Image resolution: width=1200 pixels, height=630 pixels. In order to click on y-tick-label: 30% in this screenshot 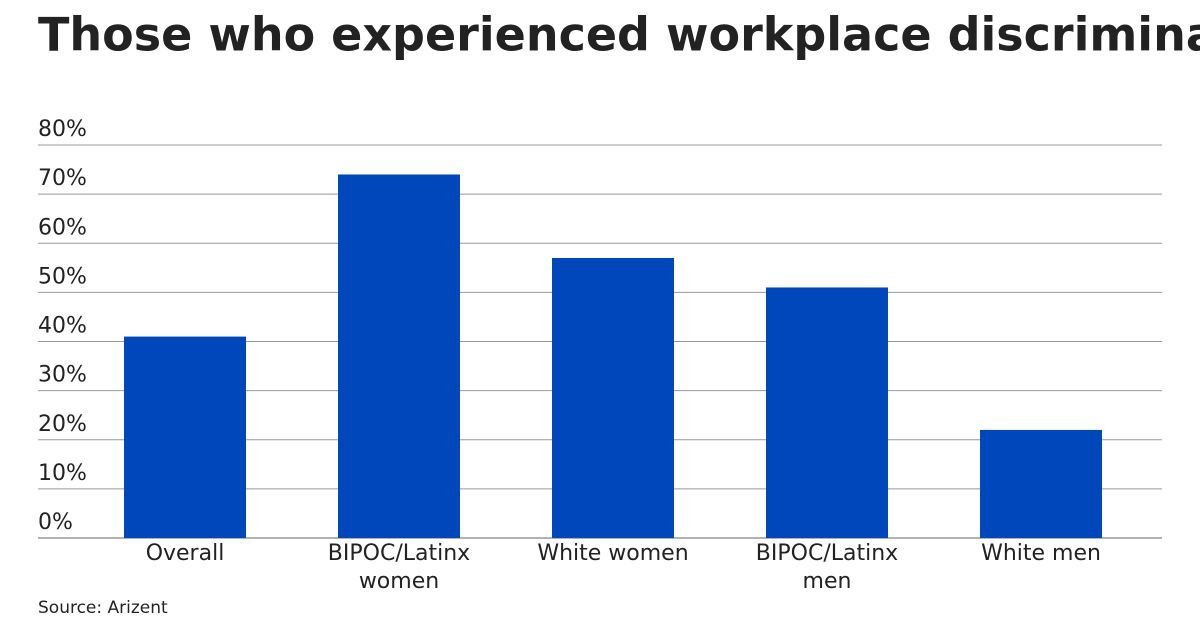, I will do `click(62, 375)`.